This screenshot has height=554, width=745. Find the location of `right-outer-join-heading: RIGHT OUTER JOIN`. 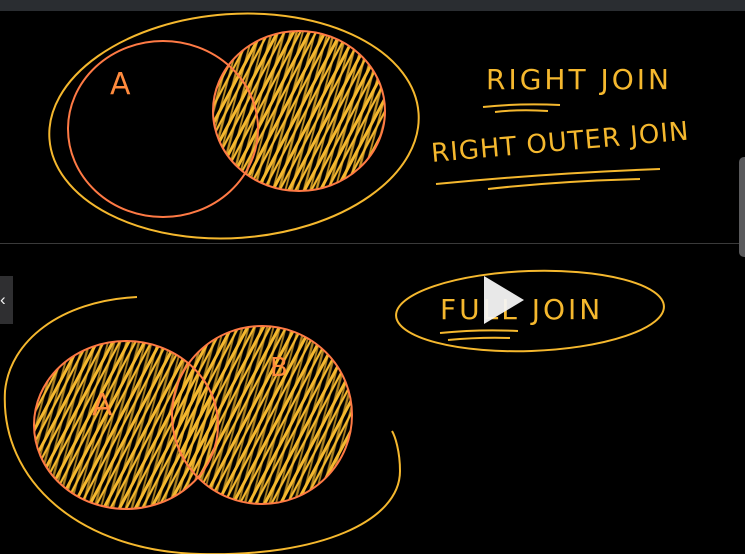

right-outer-join-heading: RIGHT OUTER JOIN is located at coordinates (560, 143).